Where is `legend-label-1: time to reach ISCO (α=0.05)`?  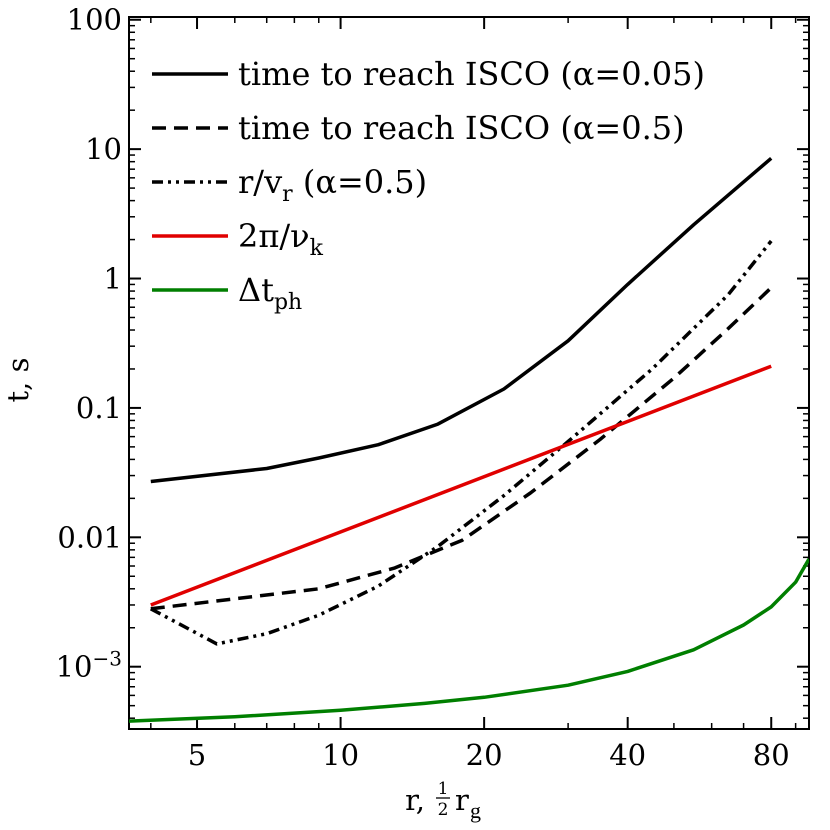 legend-label-1: time to reach ISCO (α=0.05) is located at coordinates (471, 74).